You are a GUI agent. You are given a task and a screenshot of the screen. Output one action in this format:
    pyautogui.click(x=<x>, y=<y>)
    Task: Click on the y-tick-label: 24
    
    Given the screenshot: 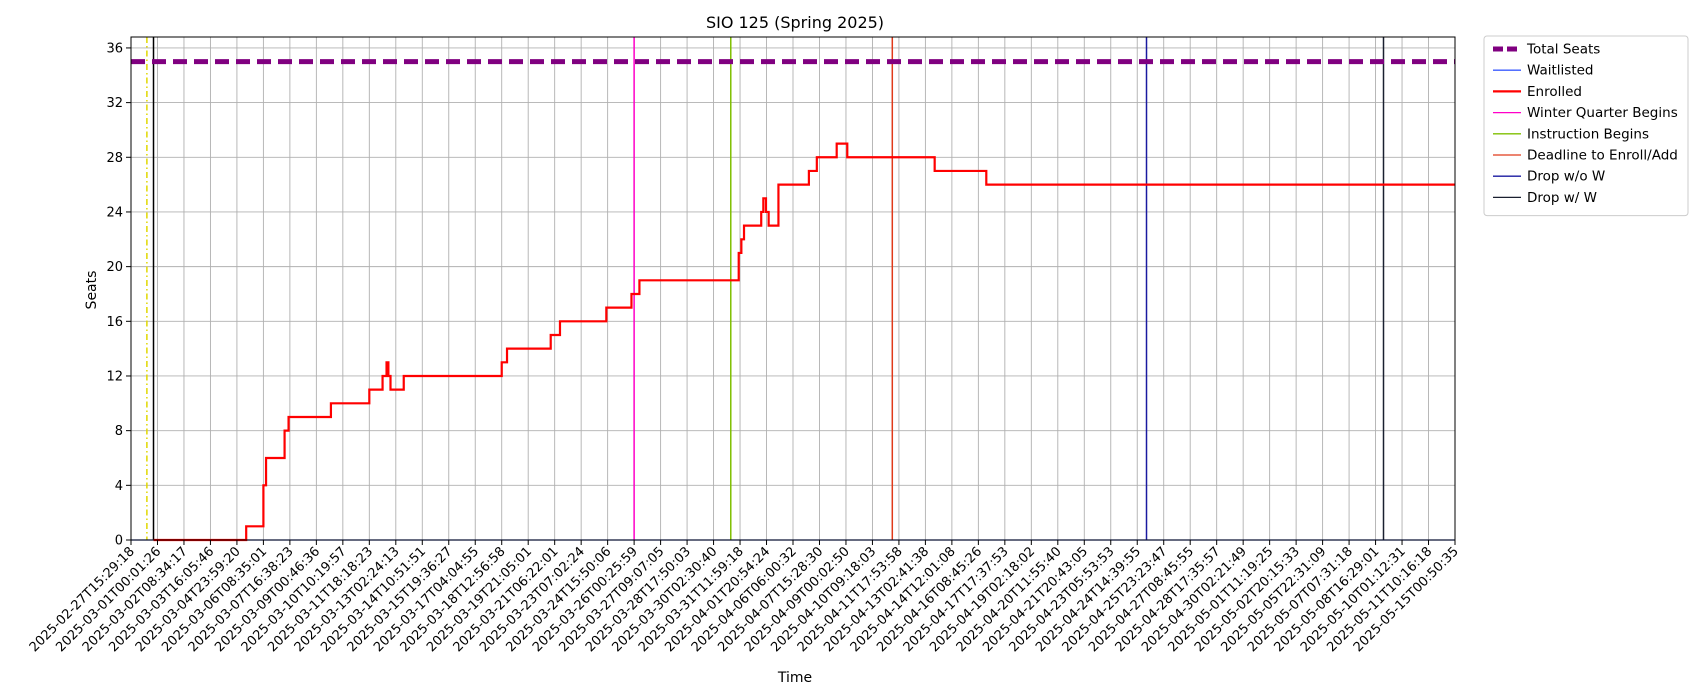 What is the action you would take?
    pyautogui.click(x=114, y=212)
    